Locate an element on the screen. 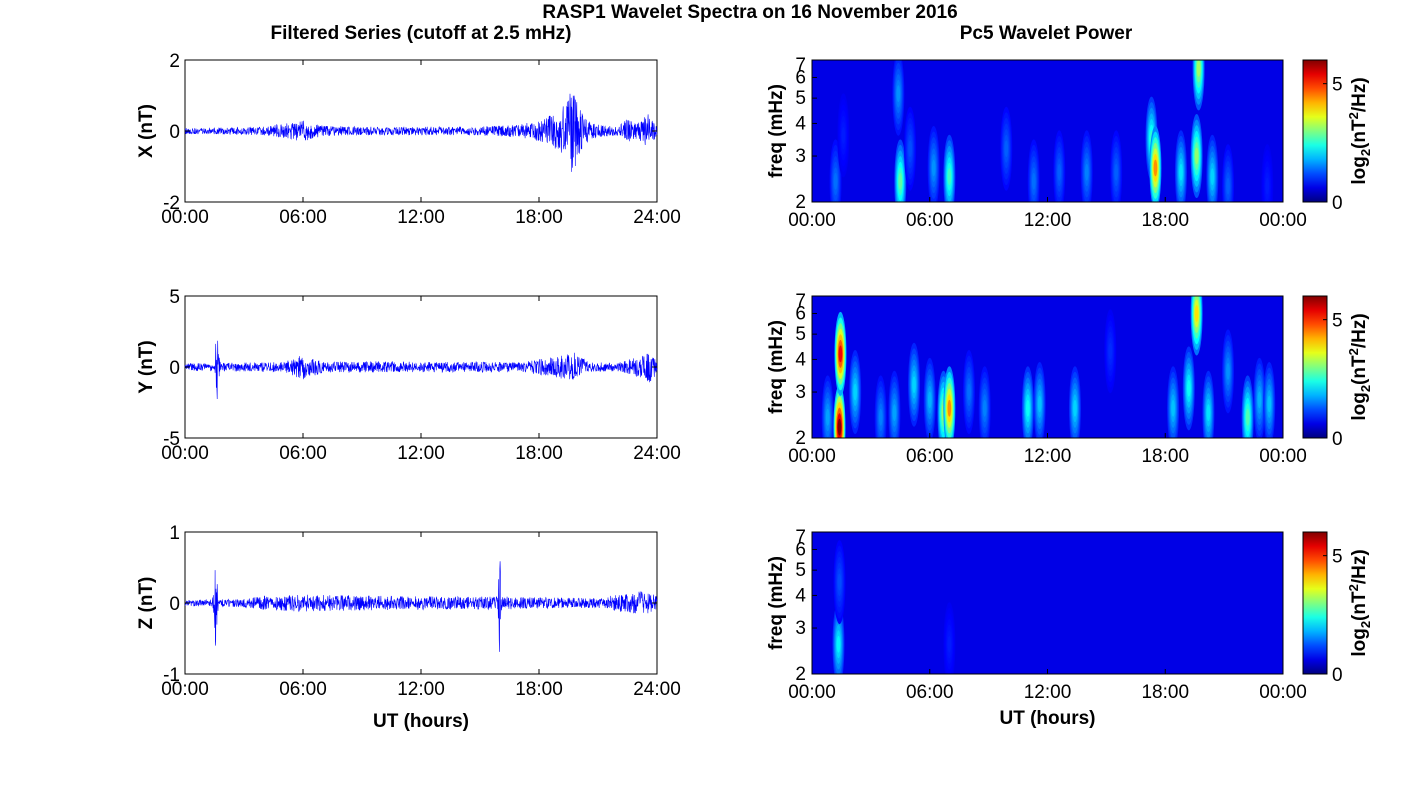  y-tick-label: -2 is located at coordinates (171, 203).